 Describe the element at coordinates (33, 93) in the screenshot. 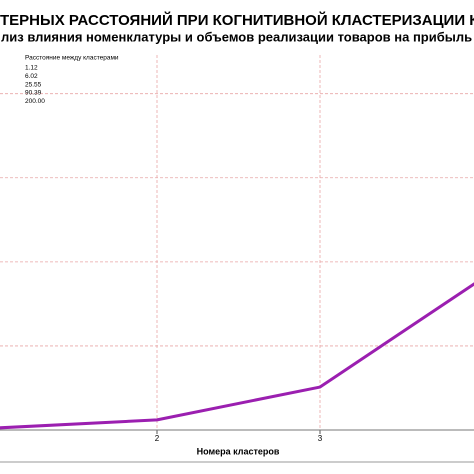

I see `legend-item: 90.39` at that location.